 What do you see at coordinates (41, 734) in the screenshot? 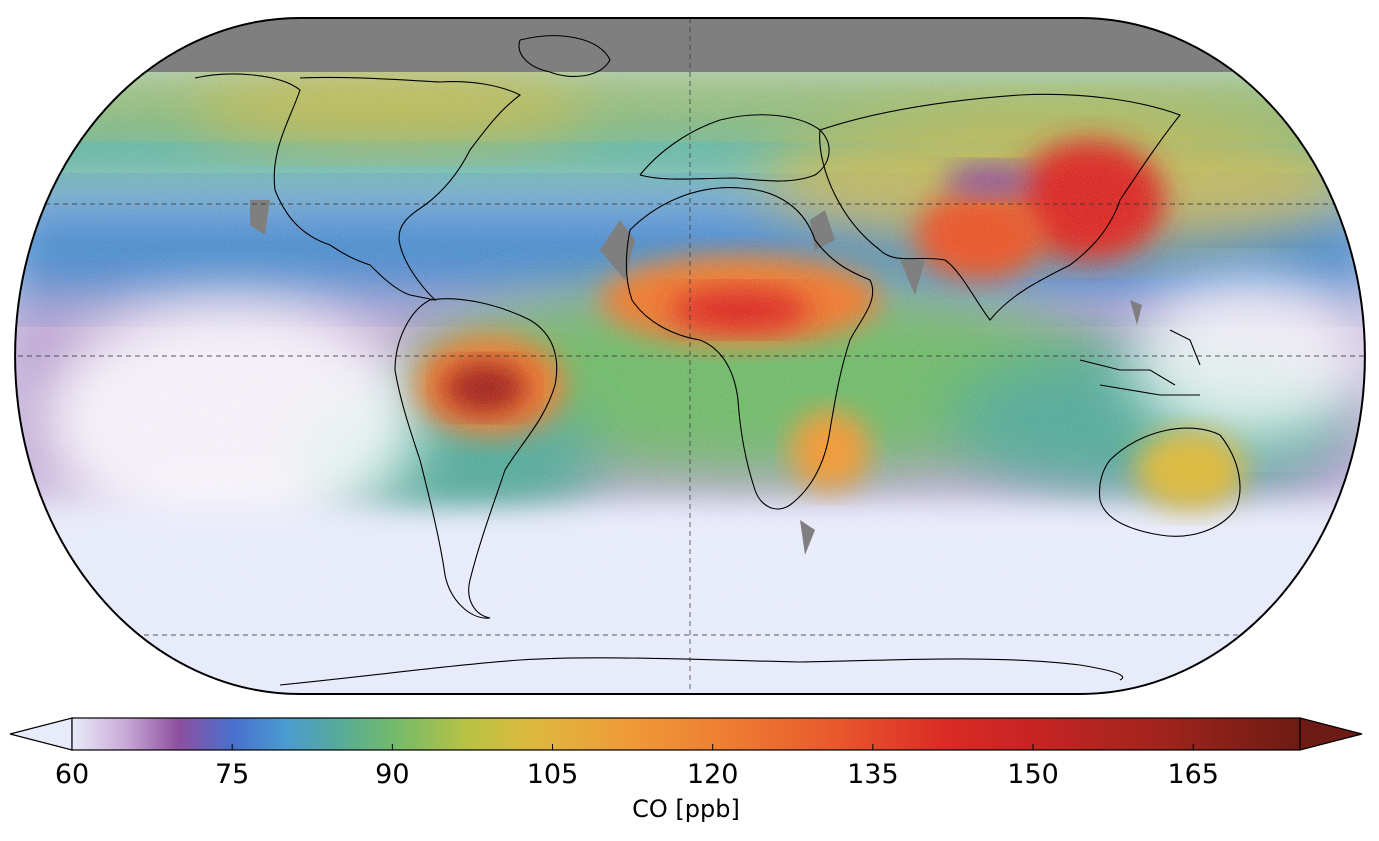
I see `colorbar-min-extend` at bounding box center [41, 734].